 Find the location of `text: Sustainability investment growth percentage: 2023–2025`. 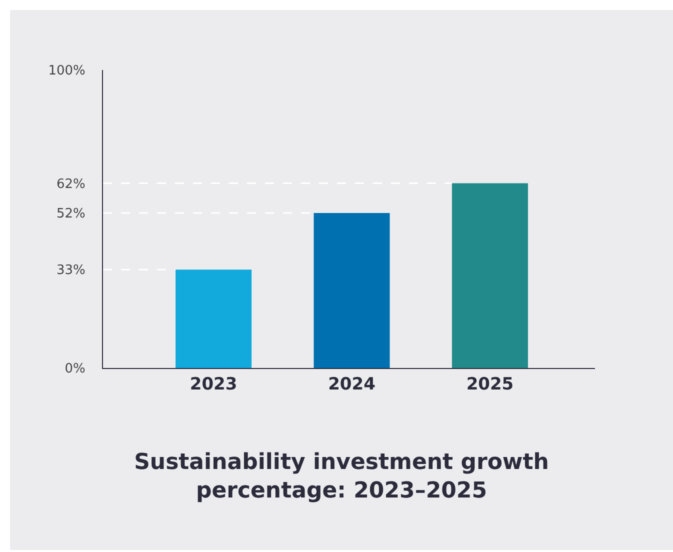

text: Sustainability investment growth percentage: 2023–2025 is located at coordinates (341, 477).